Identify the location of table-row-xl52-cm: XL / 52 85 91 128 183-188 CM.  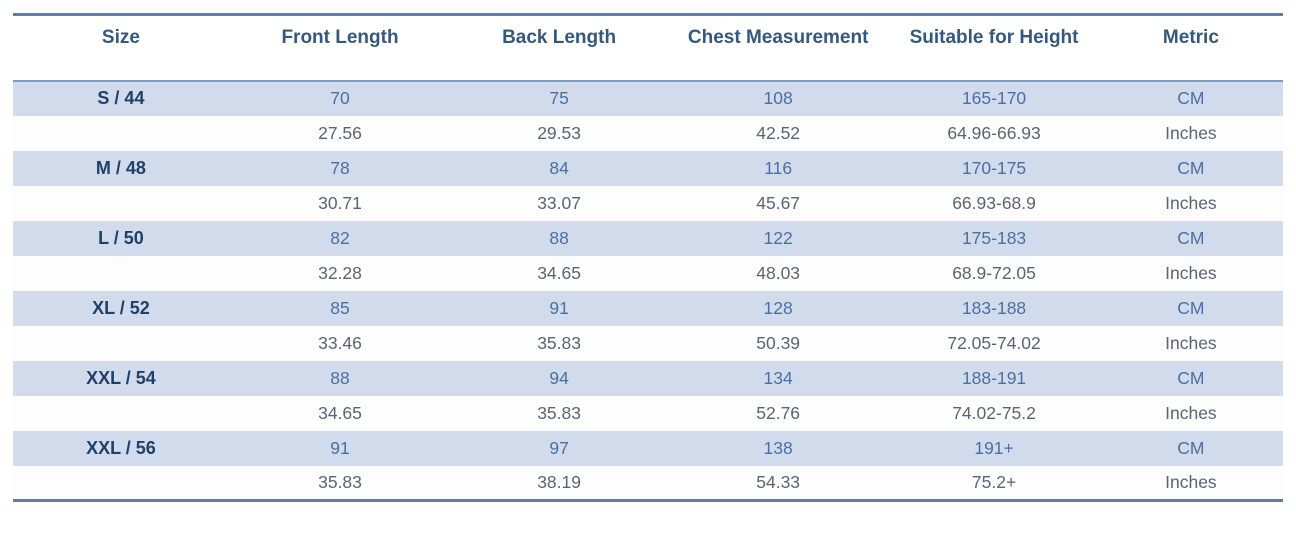
(648, 308).